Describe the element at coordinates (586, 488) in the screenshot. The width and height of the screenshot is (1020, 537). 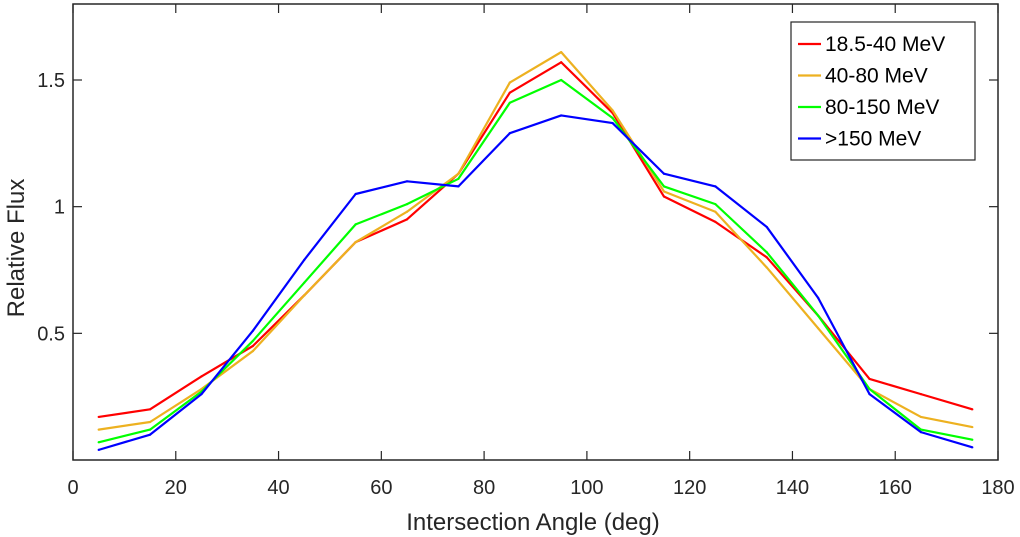
I see `x-tick-label: 100` at that location.